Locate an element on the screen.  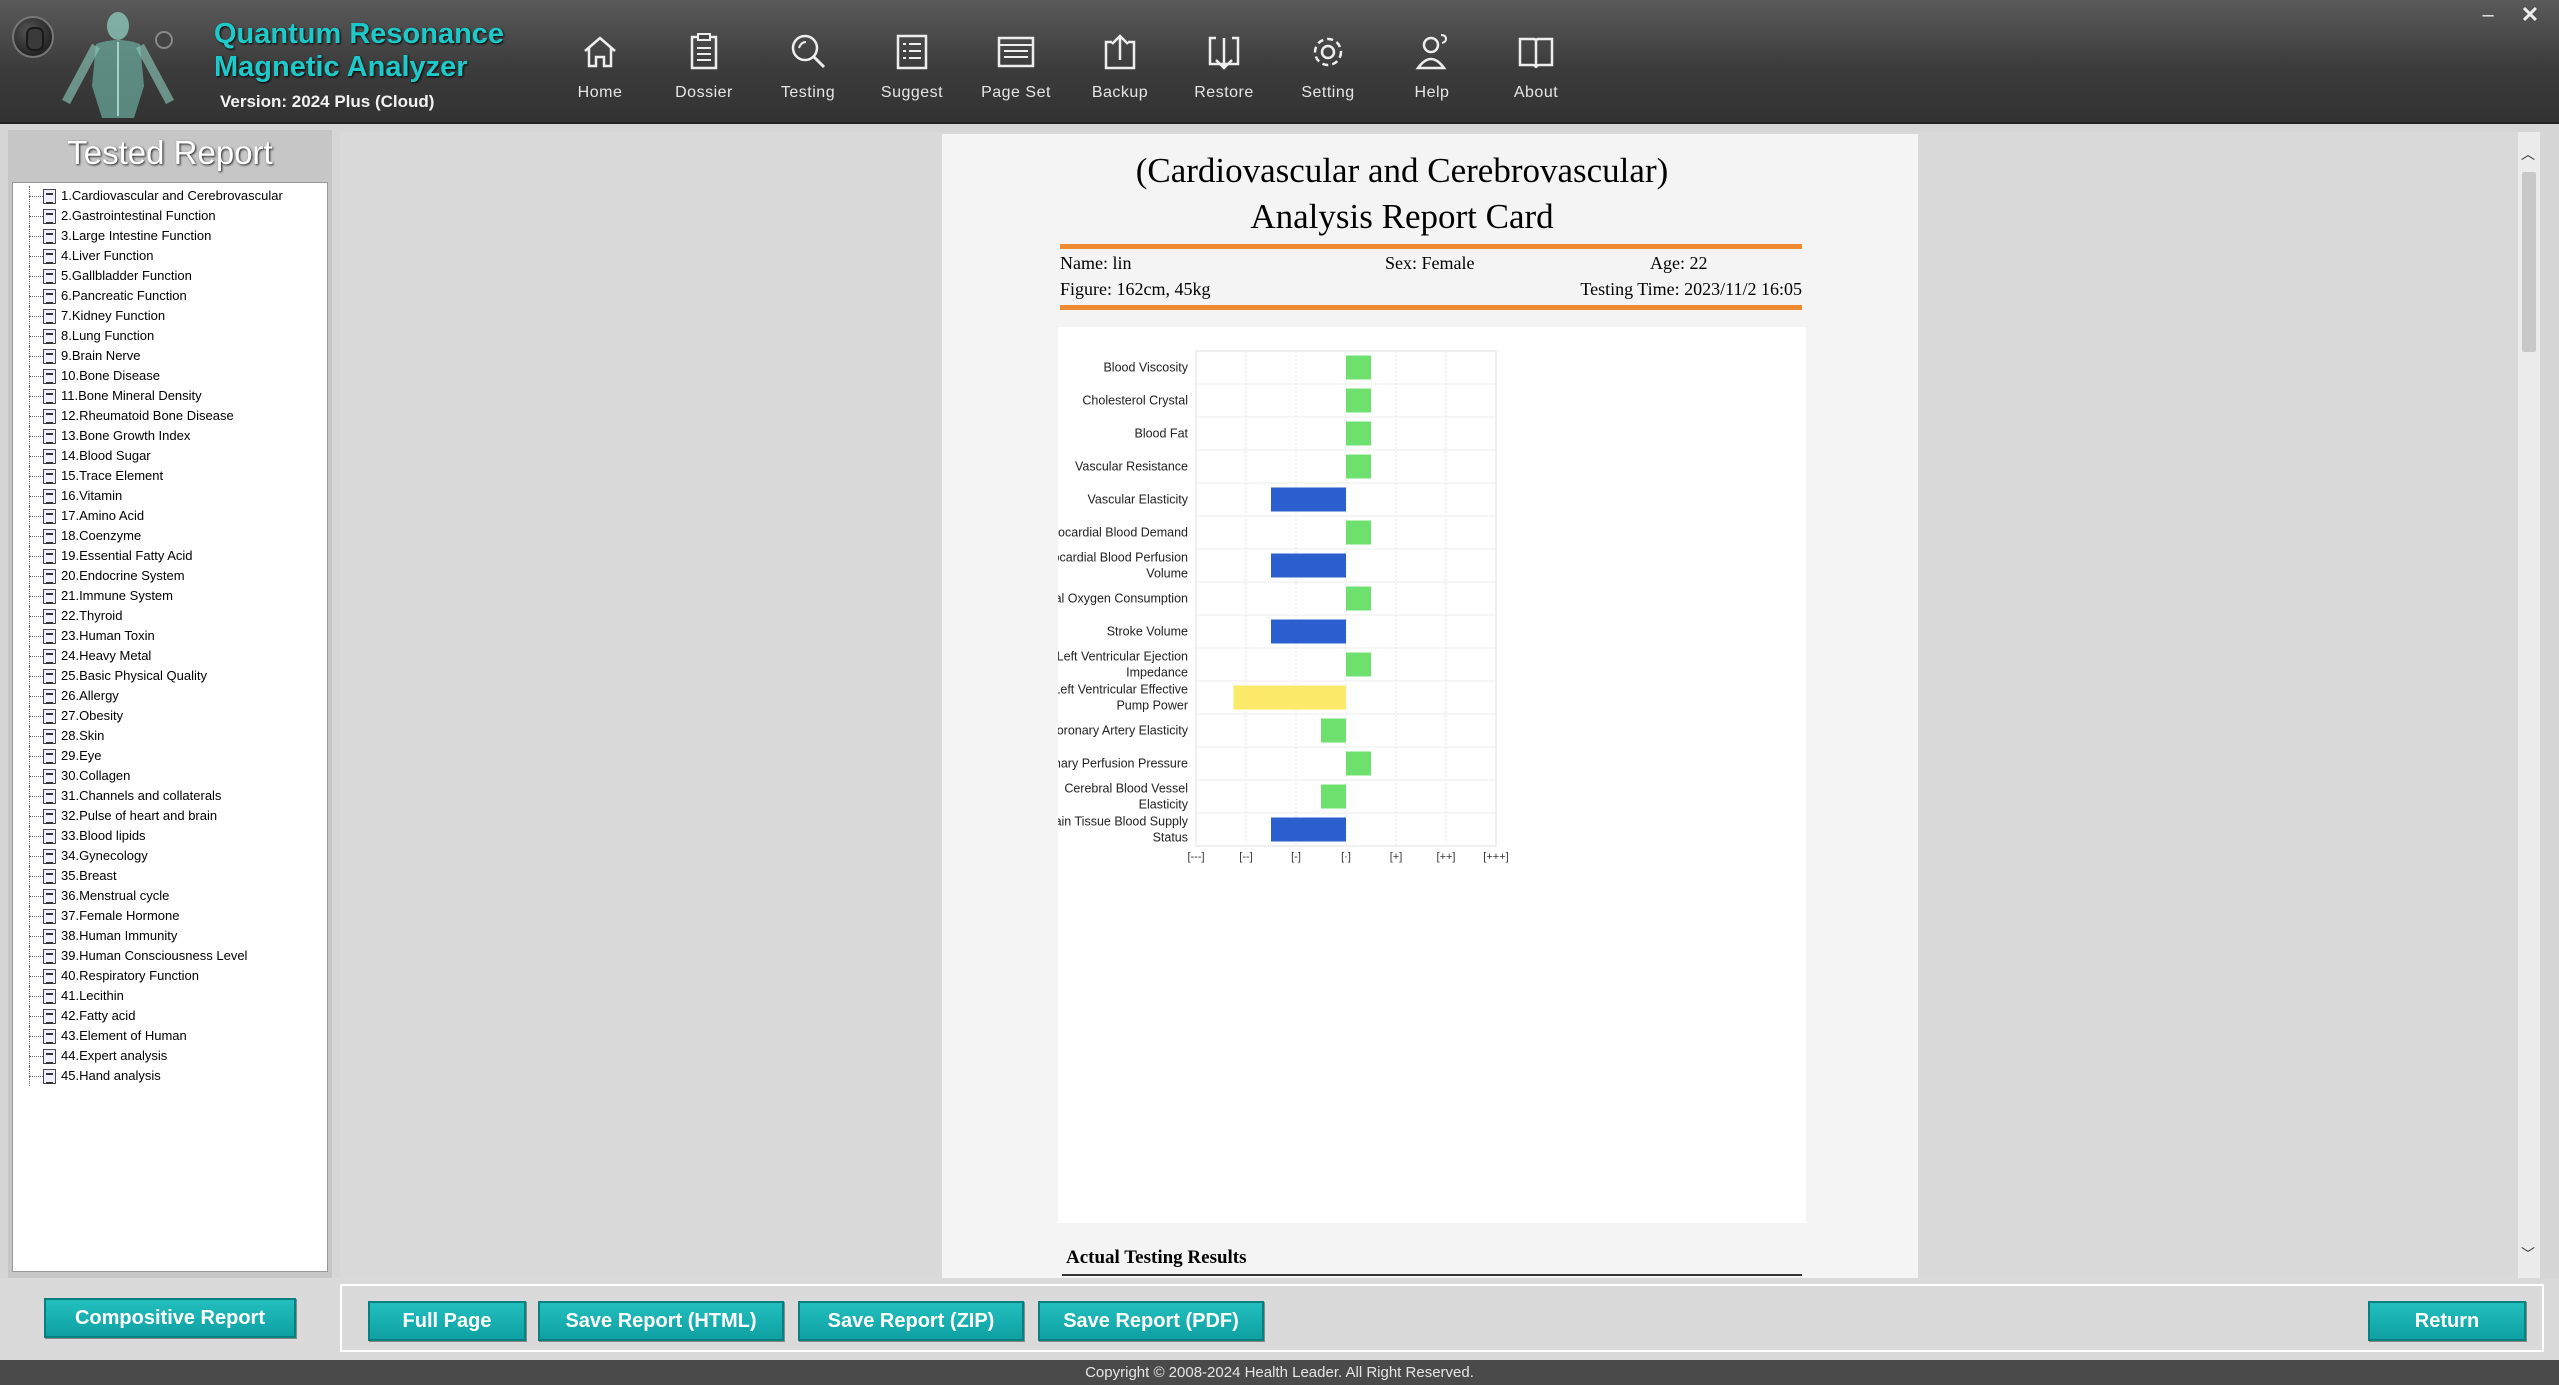
compositive-report-button: Compositive Report is located at coordinates (170, 1318).